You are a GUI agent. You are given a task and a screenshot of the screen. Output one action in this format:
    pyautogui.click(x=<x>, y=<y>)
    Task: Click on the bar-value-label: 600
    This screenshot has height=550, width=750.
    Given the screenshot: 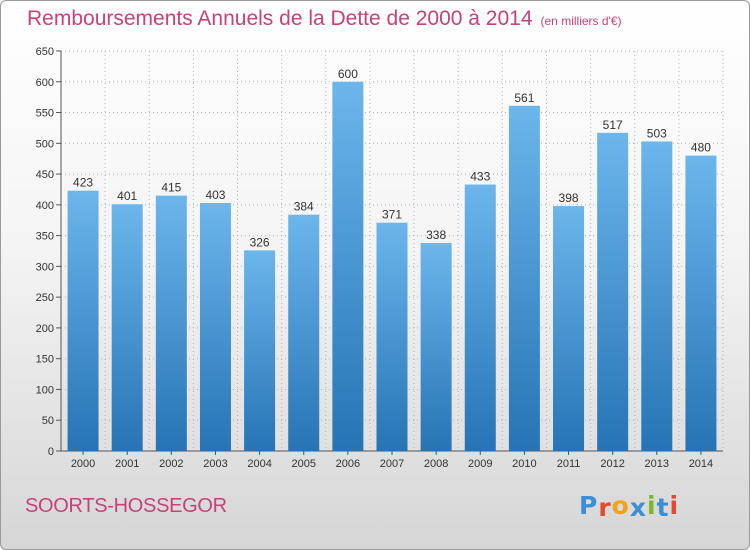 What is the action you would take?
    pyautogui.click(x=348, y=74)
    